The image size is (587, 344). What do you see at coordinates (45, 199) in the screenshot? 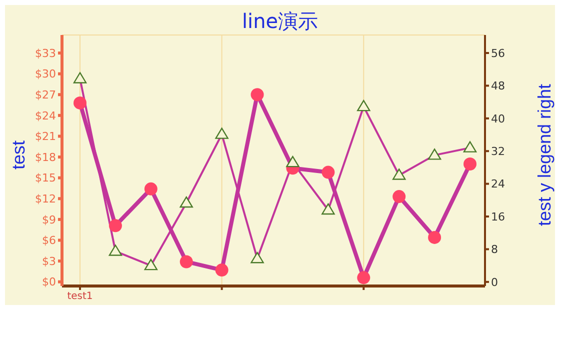
I see `y-tick-label: $12` at bounding box center [45, 199].